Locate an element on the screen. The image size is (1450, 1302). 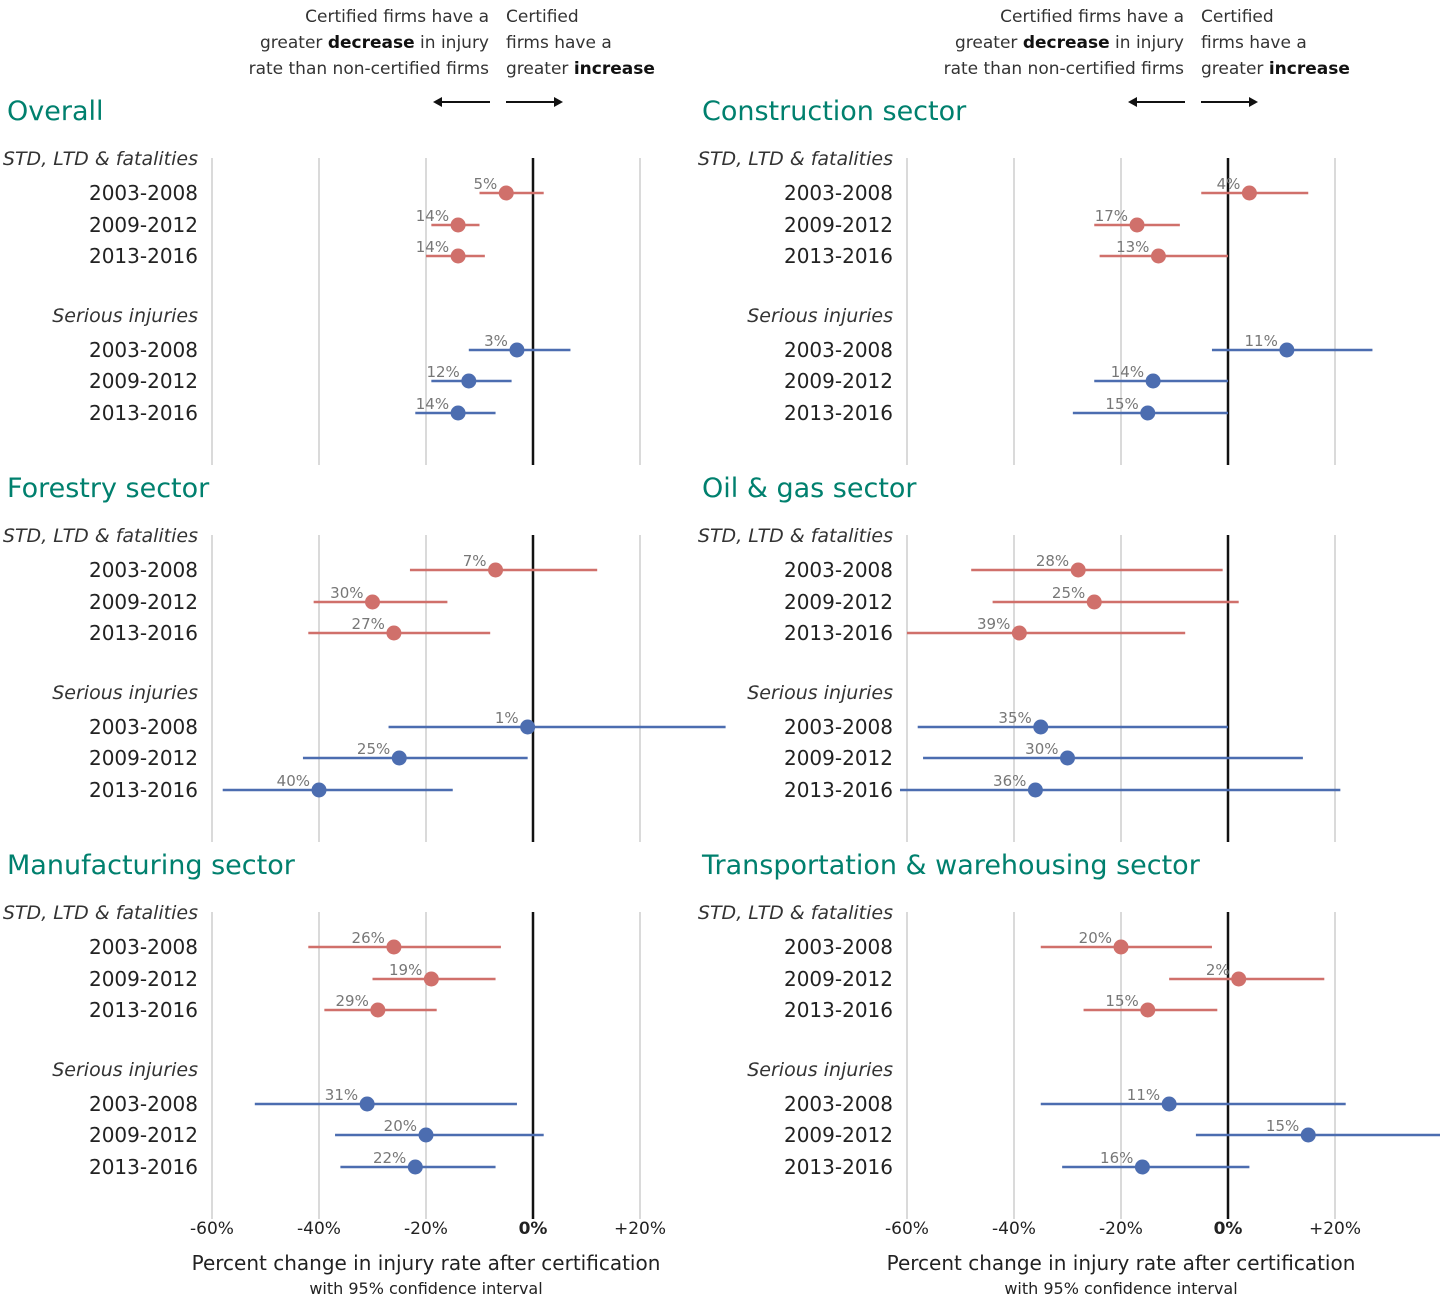
value-label: 2% is located at coordinates (1218, 970).